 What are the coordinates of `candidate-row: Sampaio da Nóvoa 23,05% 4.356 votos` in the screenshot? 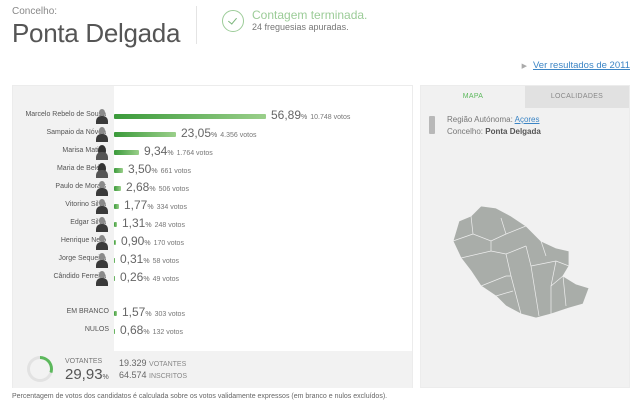 It's located at (213, 135).